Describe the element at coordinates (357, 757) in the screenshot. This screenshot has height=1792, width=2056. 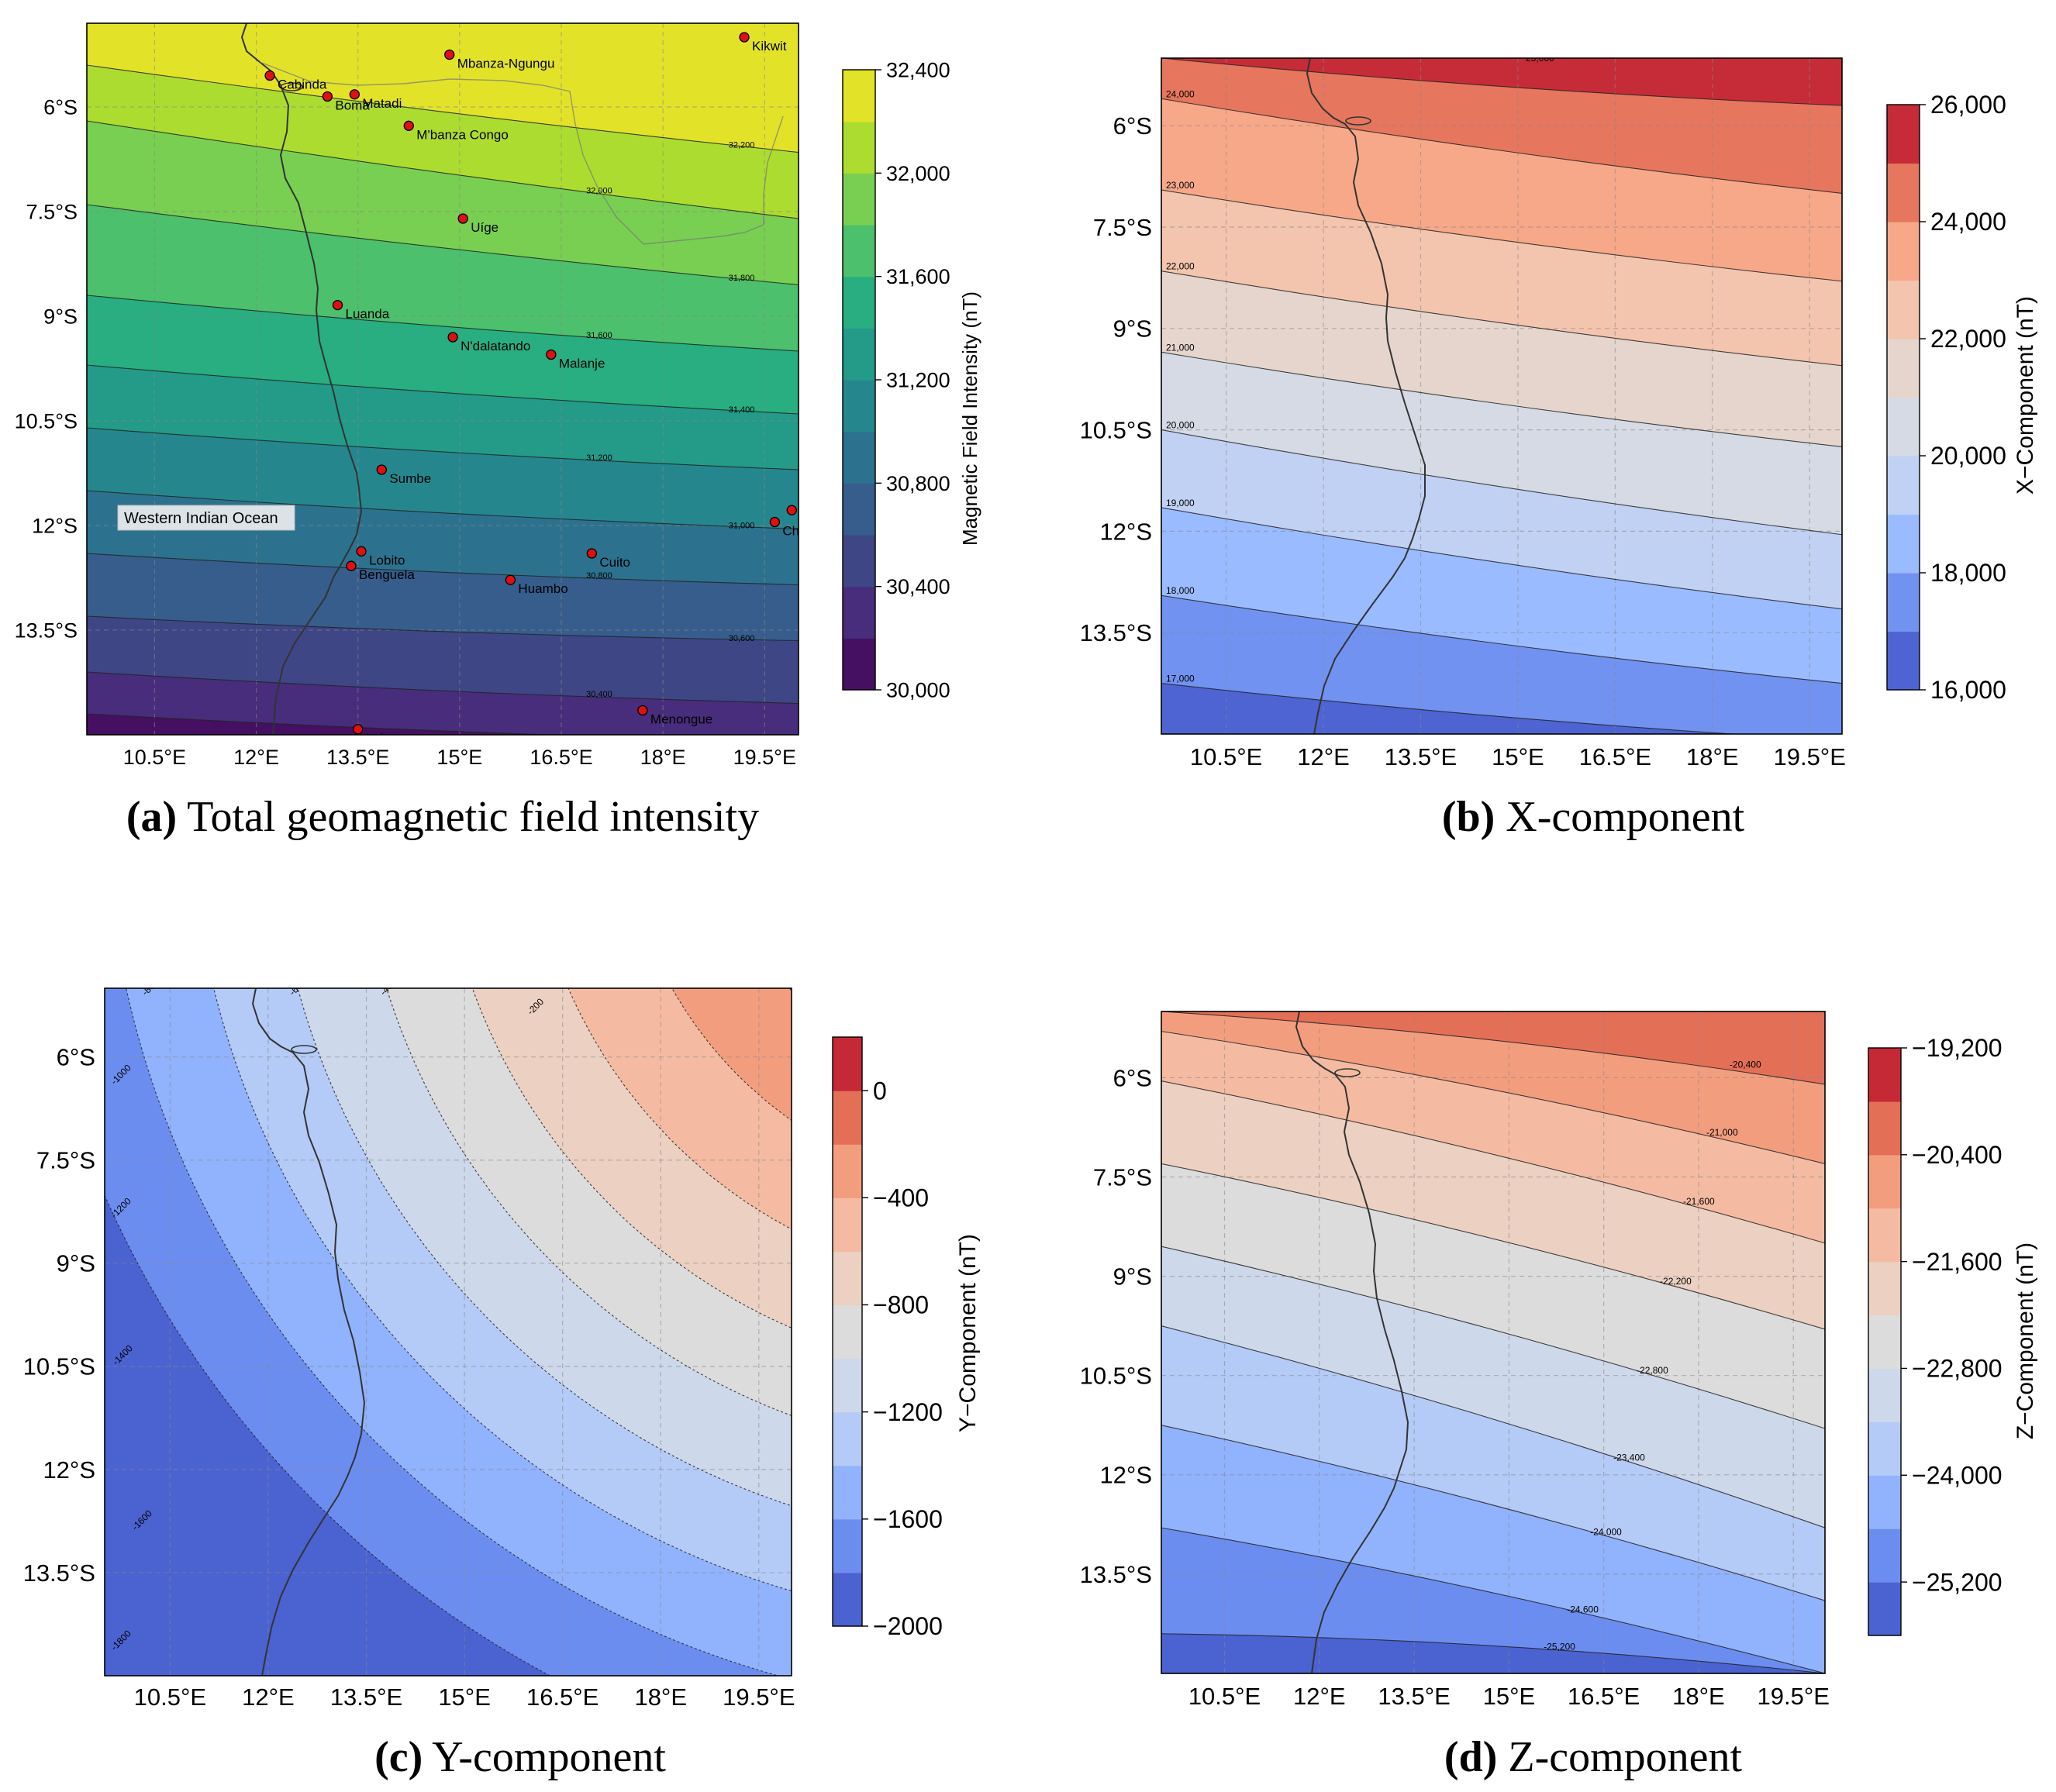
I see `a-x-tick-label: 13.5°E` at that location.